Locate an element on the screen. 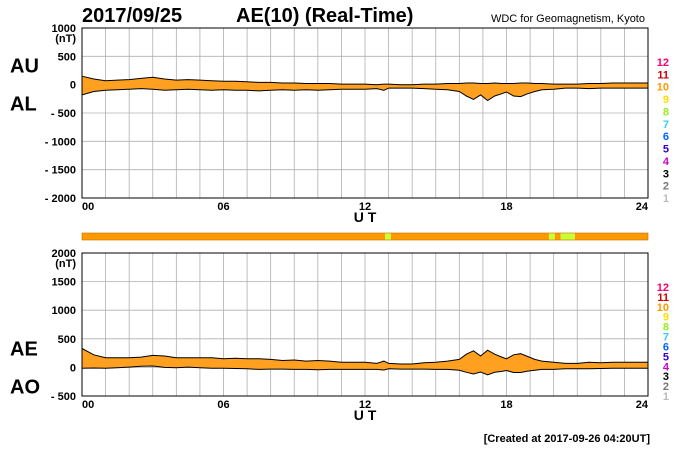 This screenshot has width=700, height=450. date-title: 2017/09/25 is located at coordinates (132, 16).